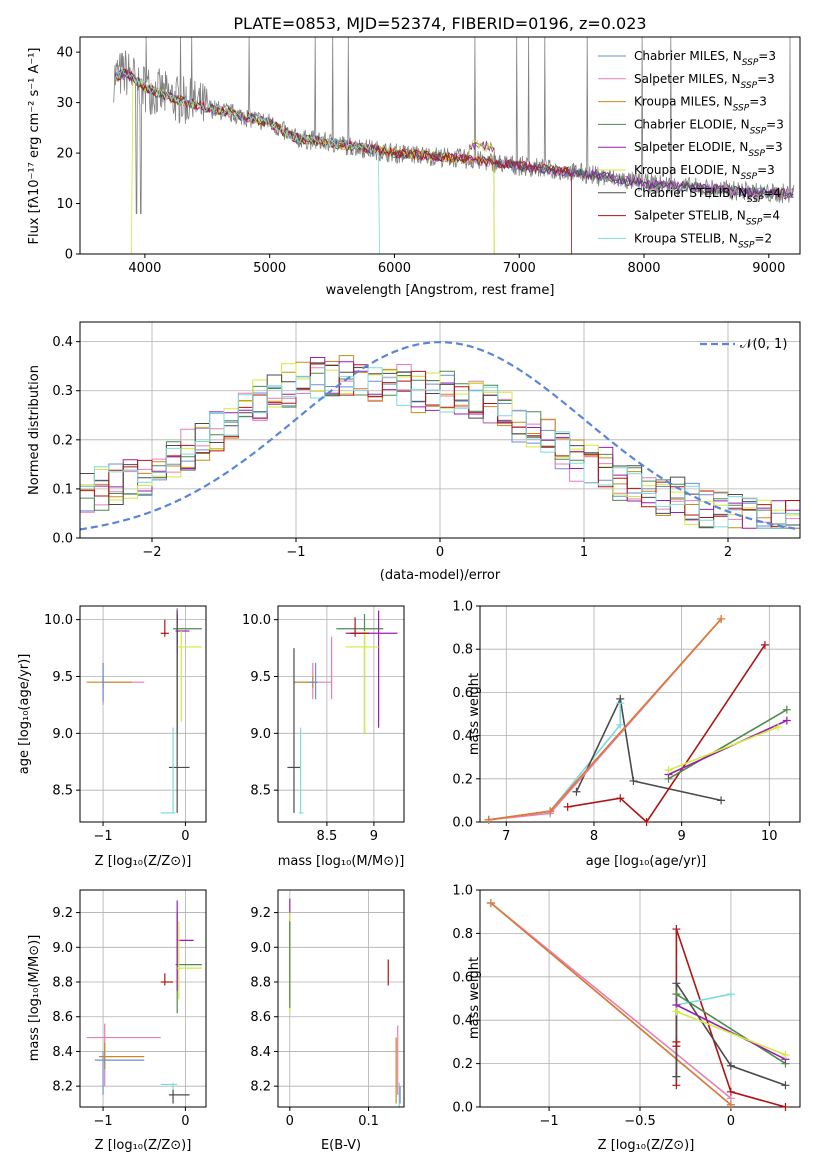 This screenshot has height=1170, width=819. I want to click on age_vs_mass-ticklabel-y: 8.5, so click(260, 791).